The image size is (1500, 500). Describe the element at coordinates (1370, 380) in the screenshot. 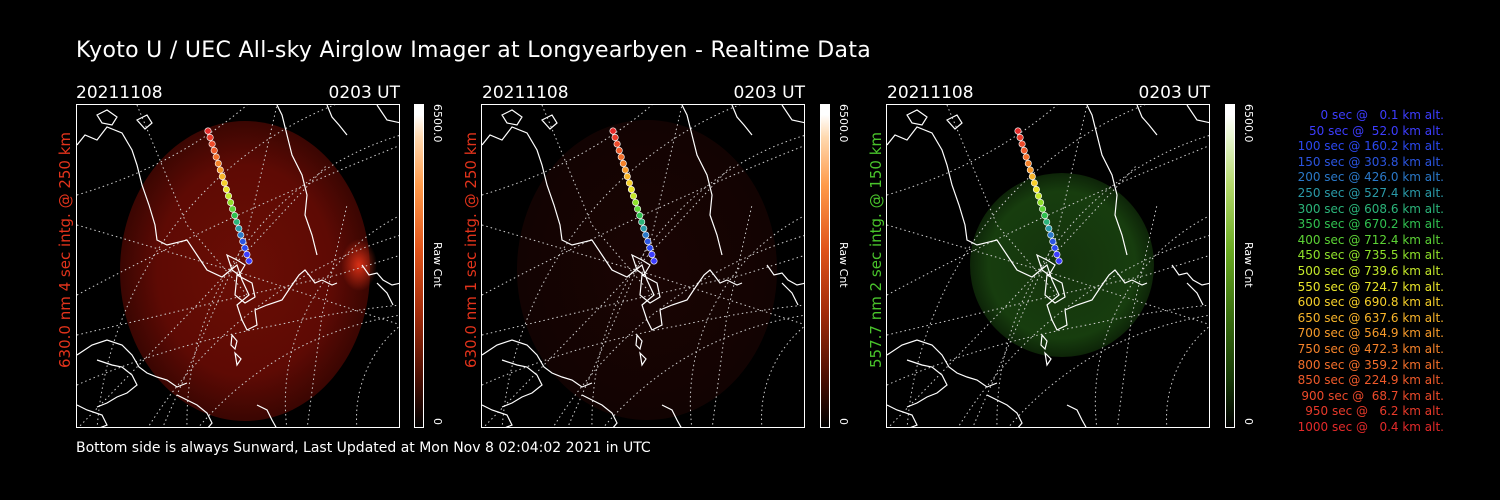

I see `legend-row: 850 sec @ 224.9 km alt.` at that location.